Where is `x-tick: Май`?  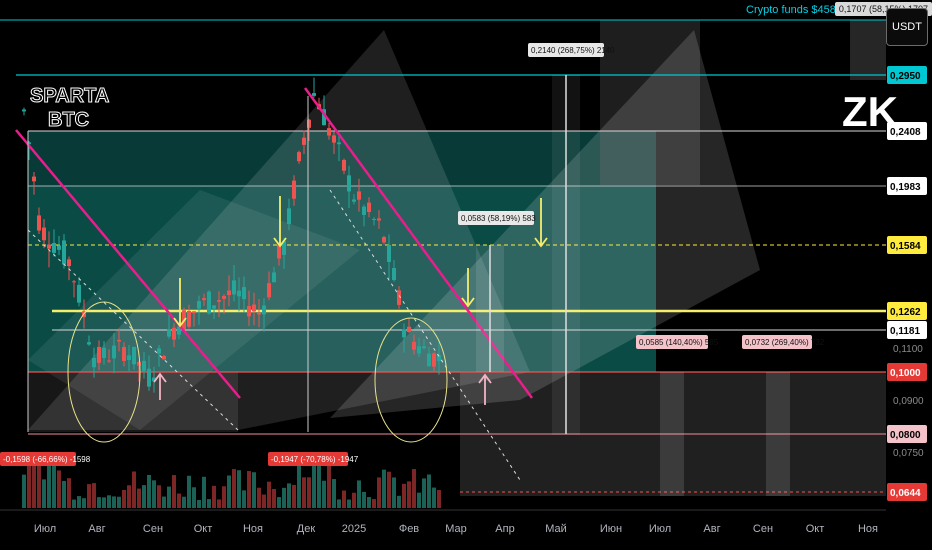
x-tick: Май is located at coordinates (556, 529).